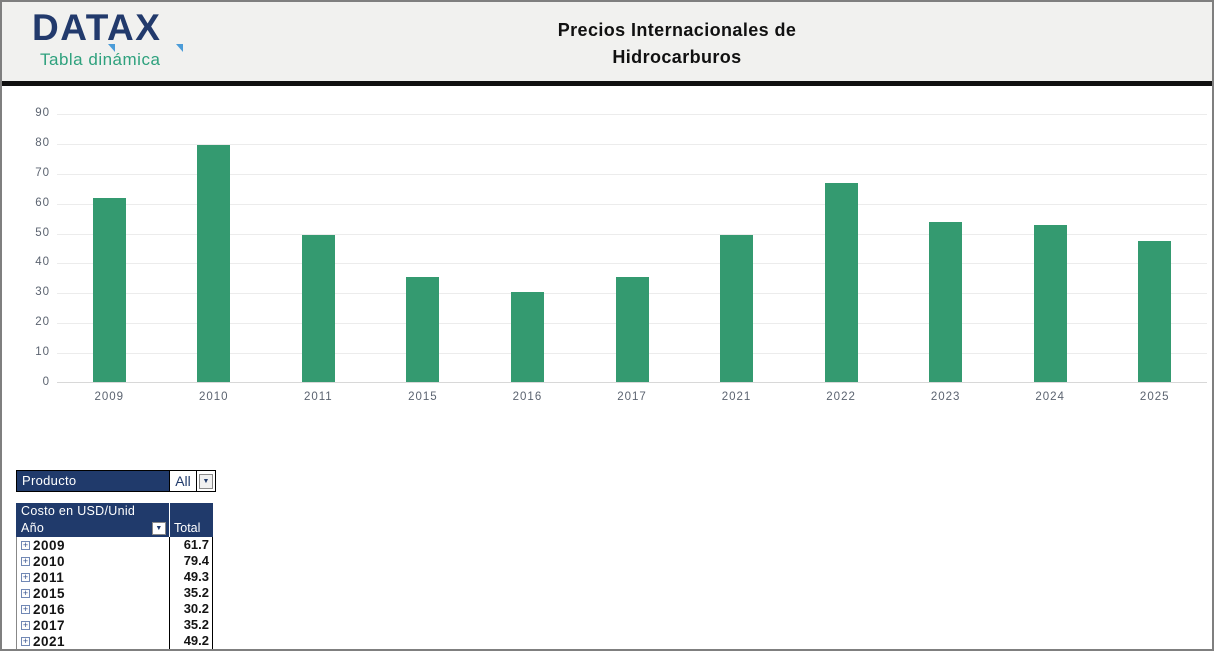 This screenshot has height=651, width=1214. Describe the element at coordinates (93, 545) in the screenshot. I see `year-cell: +2009` at that location.